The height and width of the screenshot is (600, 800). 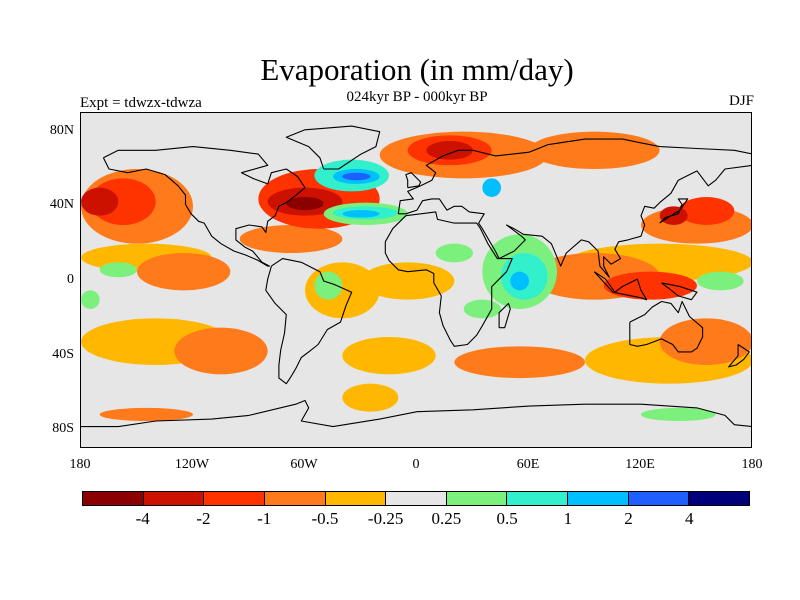 I want to click on coastline-uk, so click(x=413, y=180).